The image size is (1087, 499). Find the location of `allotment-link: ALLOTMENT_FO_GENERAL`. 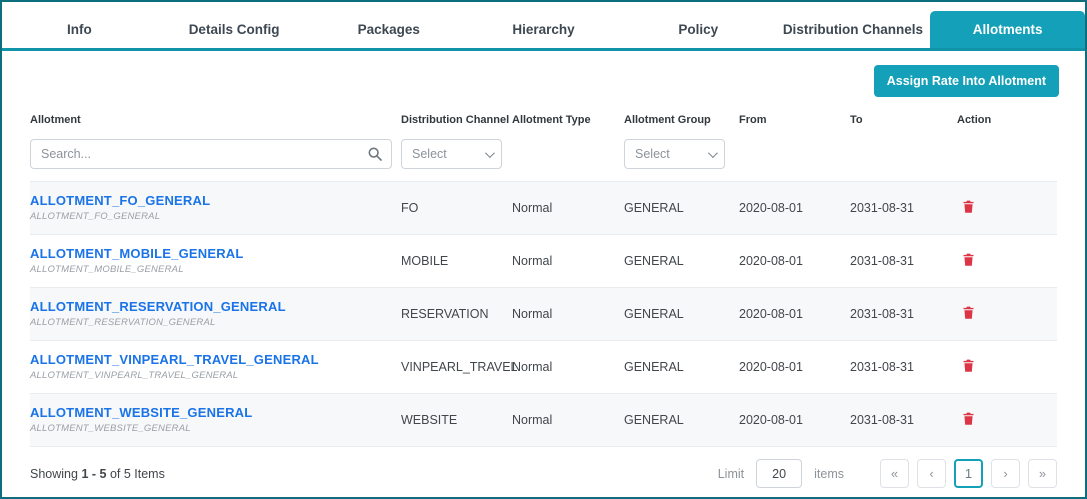

allotment-link: ALLOTMENT_FO_GENERAL is located at coordinates (120, 200).